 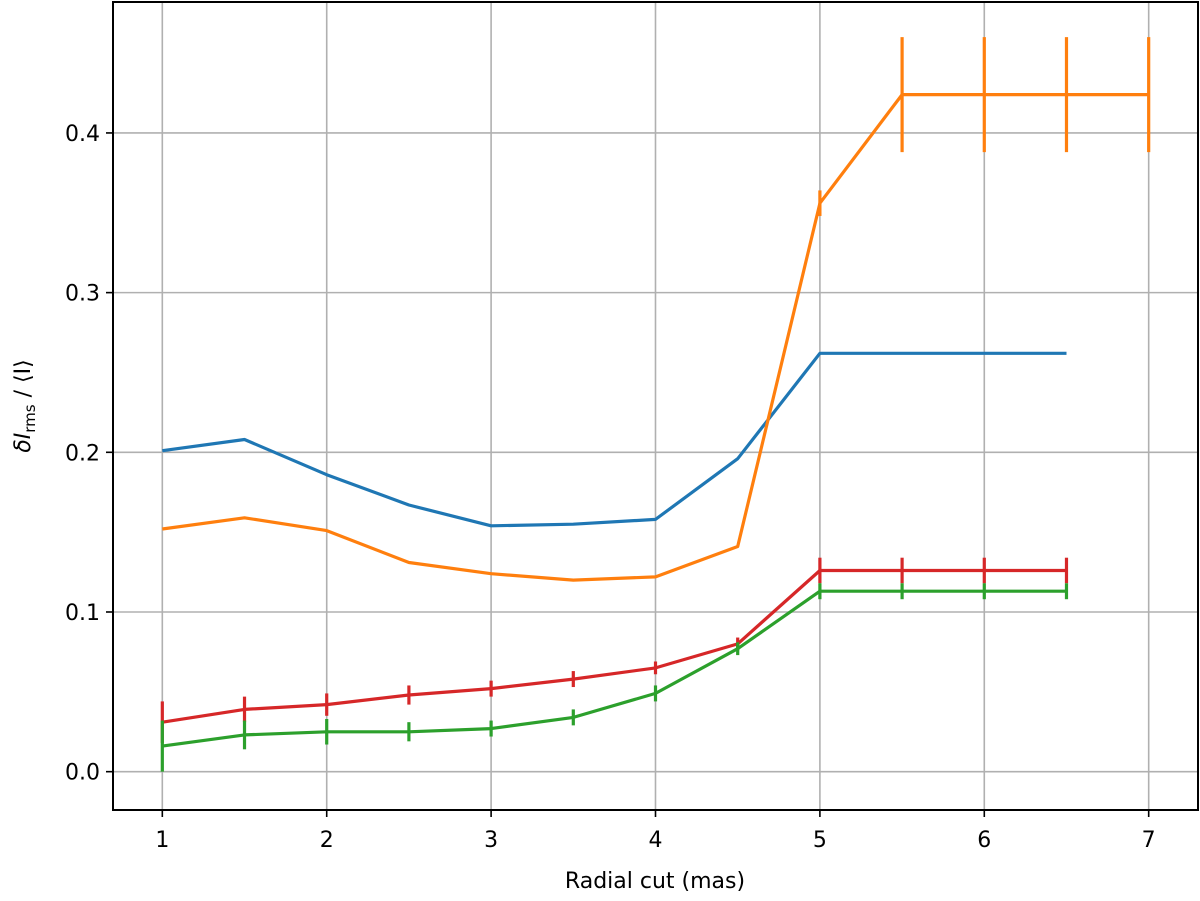 What do you see at coordinates (655, 881) in the screenshot?
I see `x-axis-label: Radial cut (mas)` at bounding box center [655, 881].